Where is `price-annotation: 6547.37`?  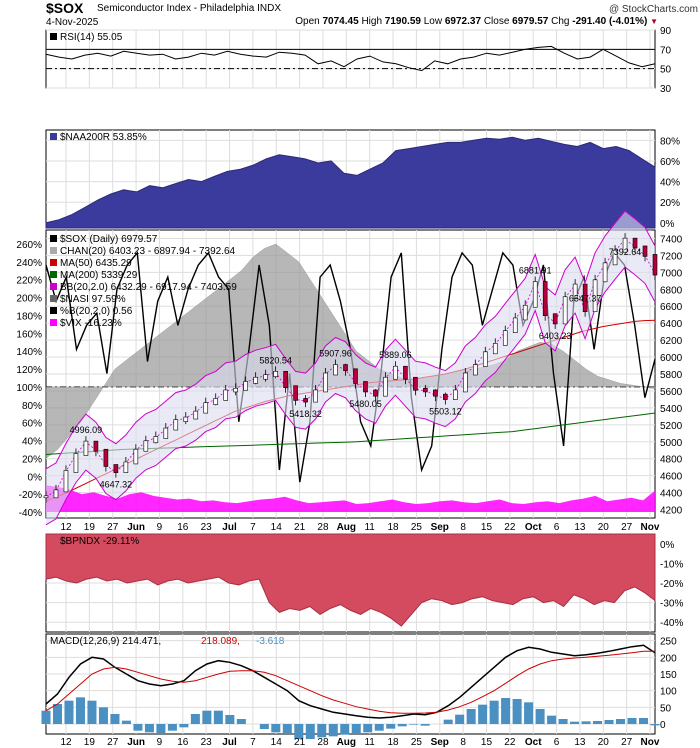 price-annotation: 6547.37 is located at coordinates (585, 299).